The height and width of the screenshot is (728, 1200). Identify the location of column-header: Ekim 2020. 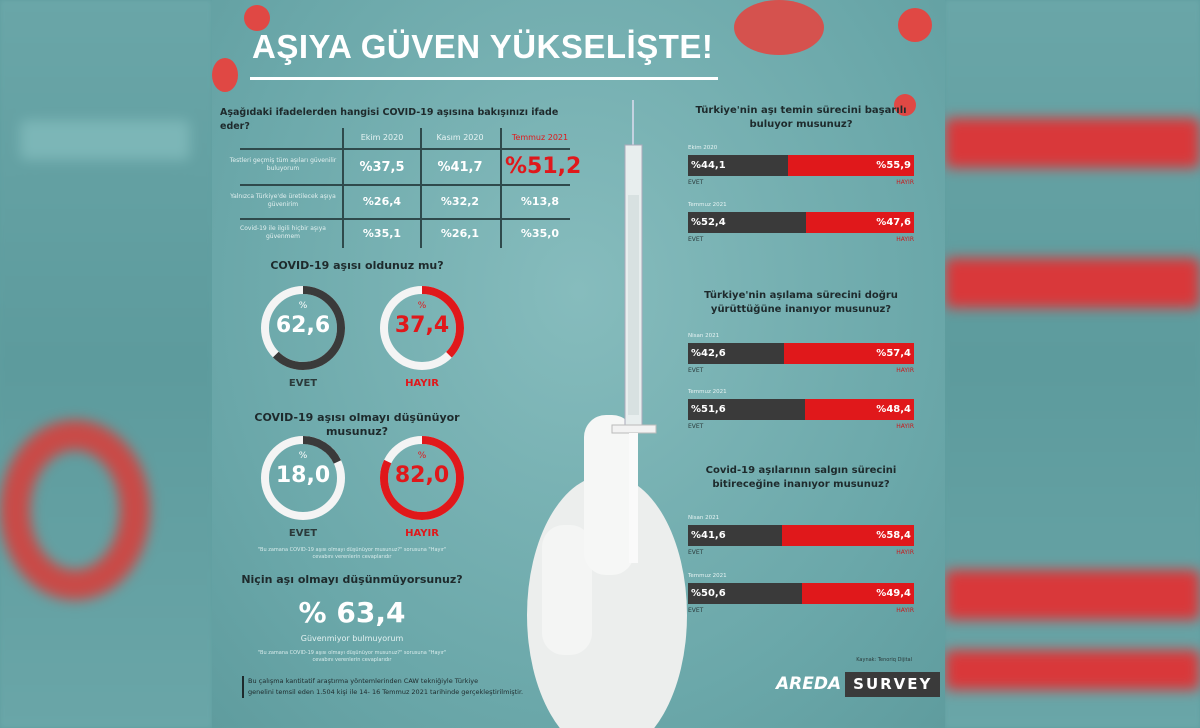
(382, 137).